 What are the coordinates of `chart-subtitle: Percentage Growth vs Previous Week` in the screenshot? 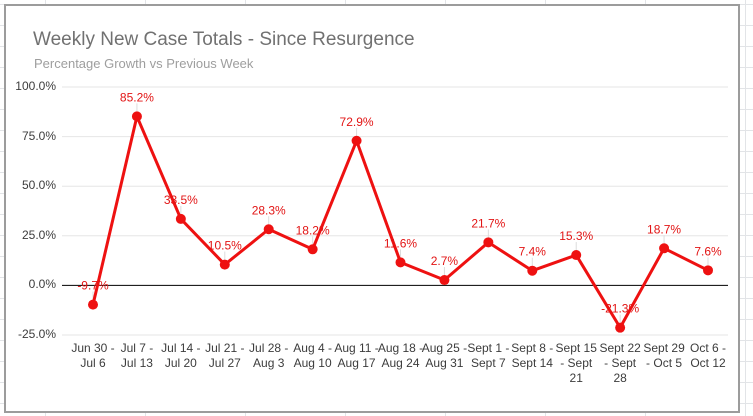 It's located at (144, 63).